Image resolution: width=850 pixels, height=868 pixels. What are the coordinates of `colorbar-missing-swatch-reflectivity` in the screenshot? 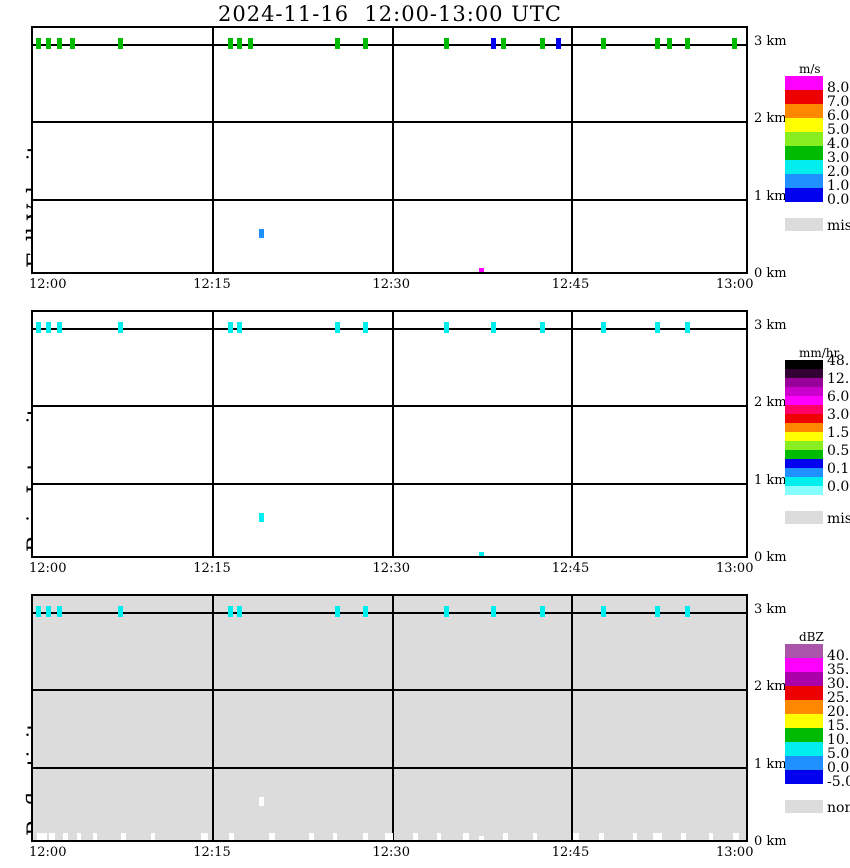 It's located at (804, 806).